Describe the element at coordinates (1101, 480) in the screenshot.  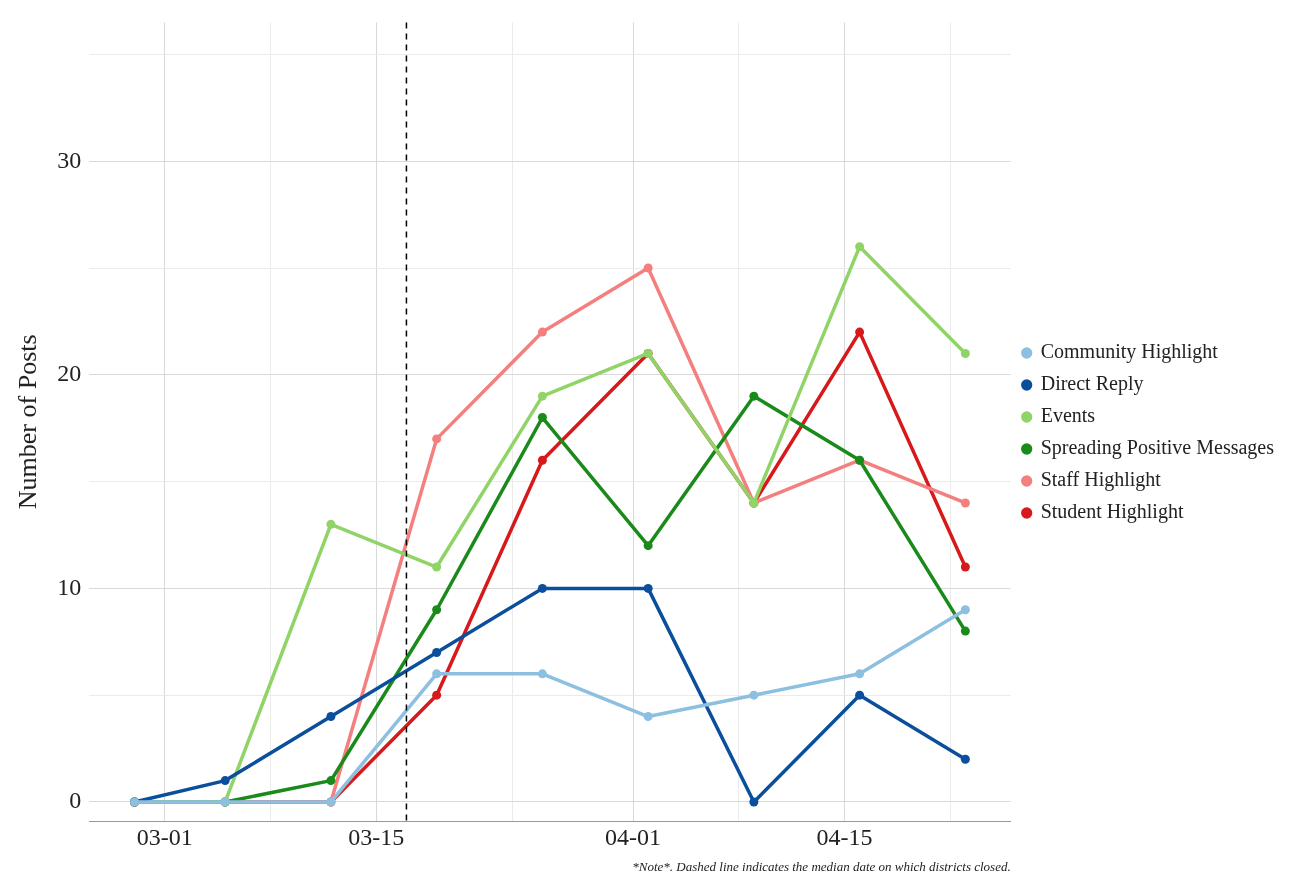
I see `legend-label: Staff Highlight` at that location.